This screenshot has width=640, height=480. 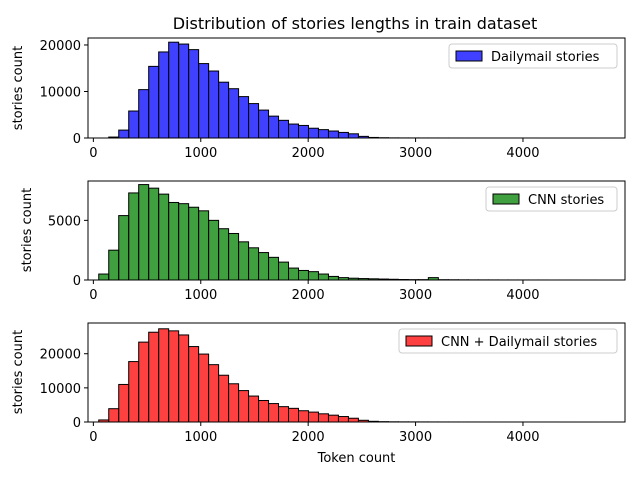 What do you see at coordinates (60, 92) in the screenshot?
I see `y-tick-label: 10000` at bounding box center [60, 92].